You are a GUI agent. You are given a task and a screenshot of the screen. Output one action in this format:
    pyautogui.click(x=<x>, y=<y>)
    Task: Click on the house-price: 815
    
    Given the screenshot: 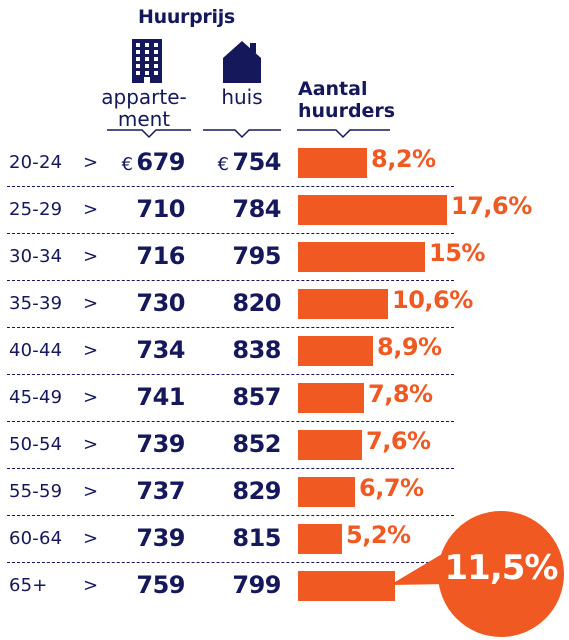 What is the action you would take?
    pyautogui.click(x=256, y=538)
    